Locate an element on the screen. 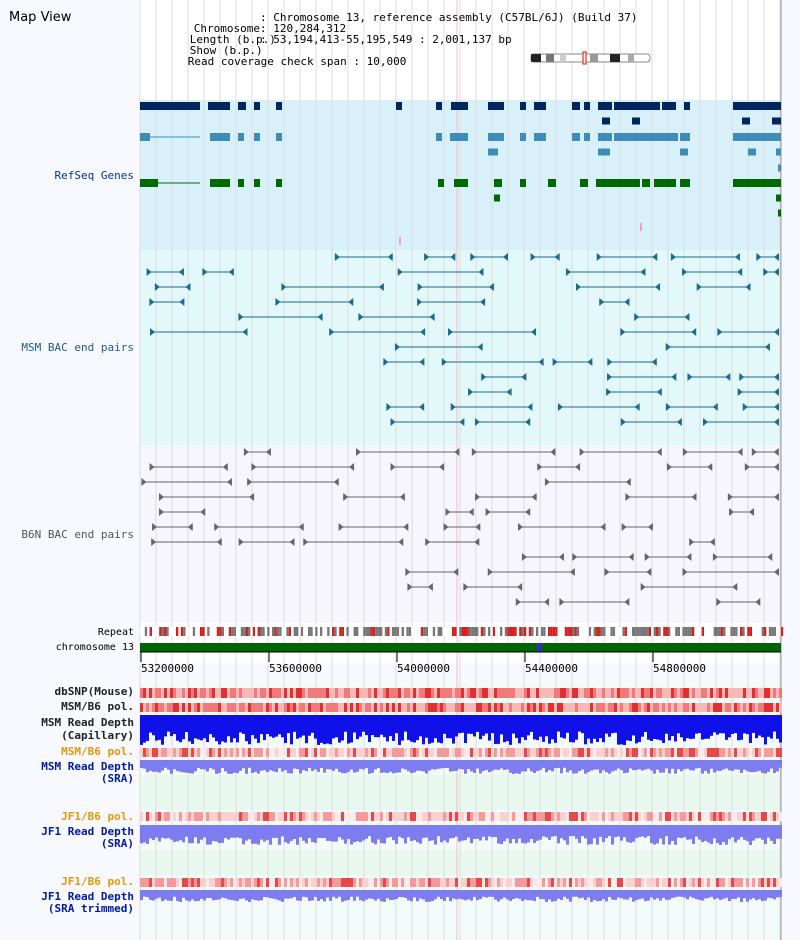 The width and height of the screenshot is (800, 940). track-label-refseq-genes: RefSeq Genes is located at coordinates (94, 175).